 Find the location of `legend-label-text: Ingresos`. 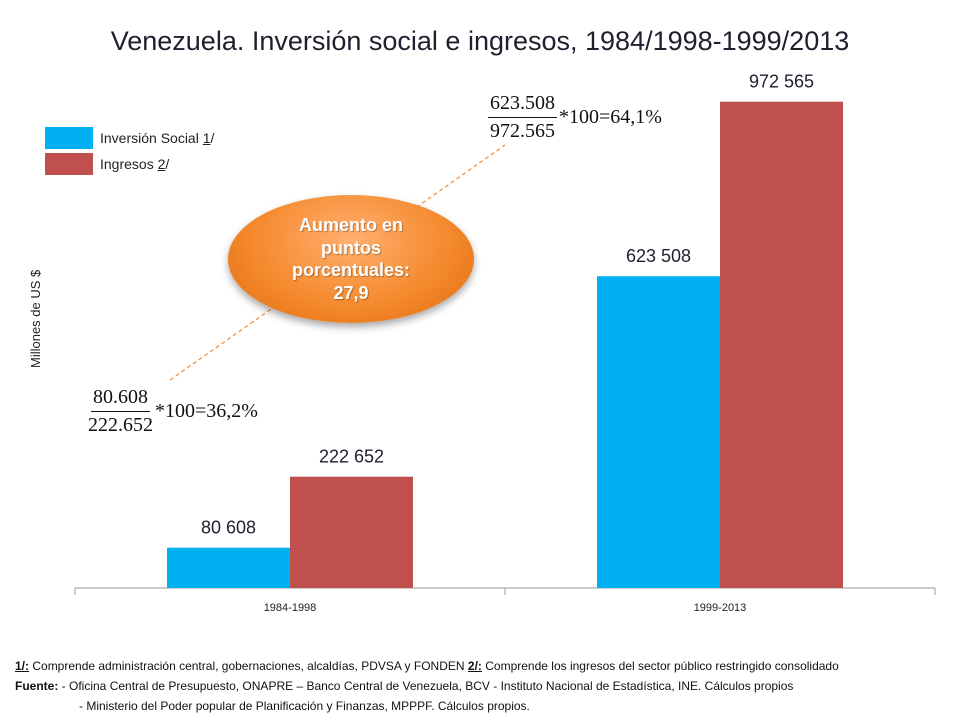

legend-label-text: Ingresos is located at coordinates (129, 164).